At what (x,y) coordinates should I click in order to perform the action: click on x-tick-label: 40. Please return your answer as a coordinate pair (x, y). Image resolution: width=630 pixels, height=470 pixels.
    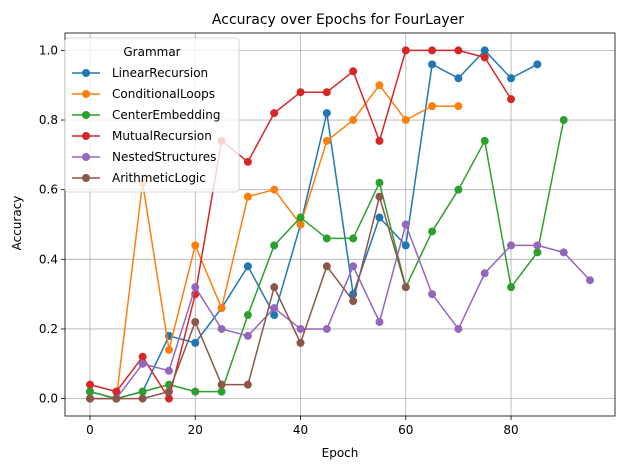
    Looking at the image, I should click on (300, 430).